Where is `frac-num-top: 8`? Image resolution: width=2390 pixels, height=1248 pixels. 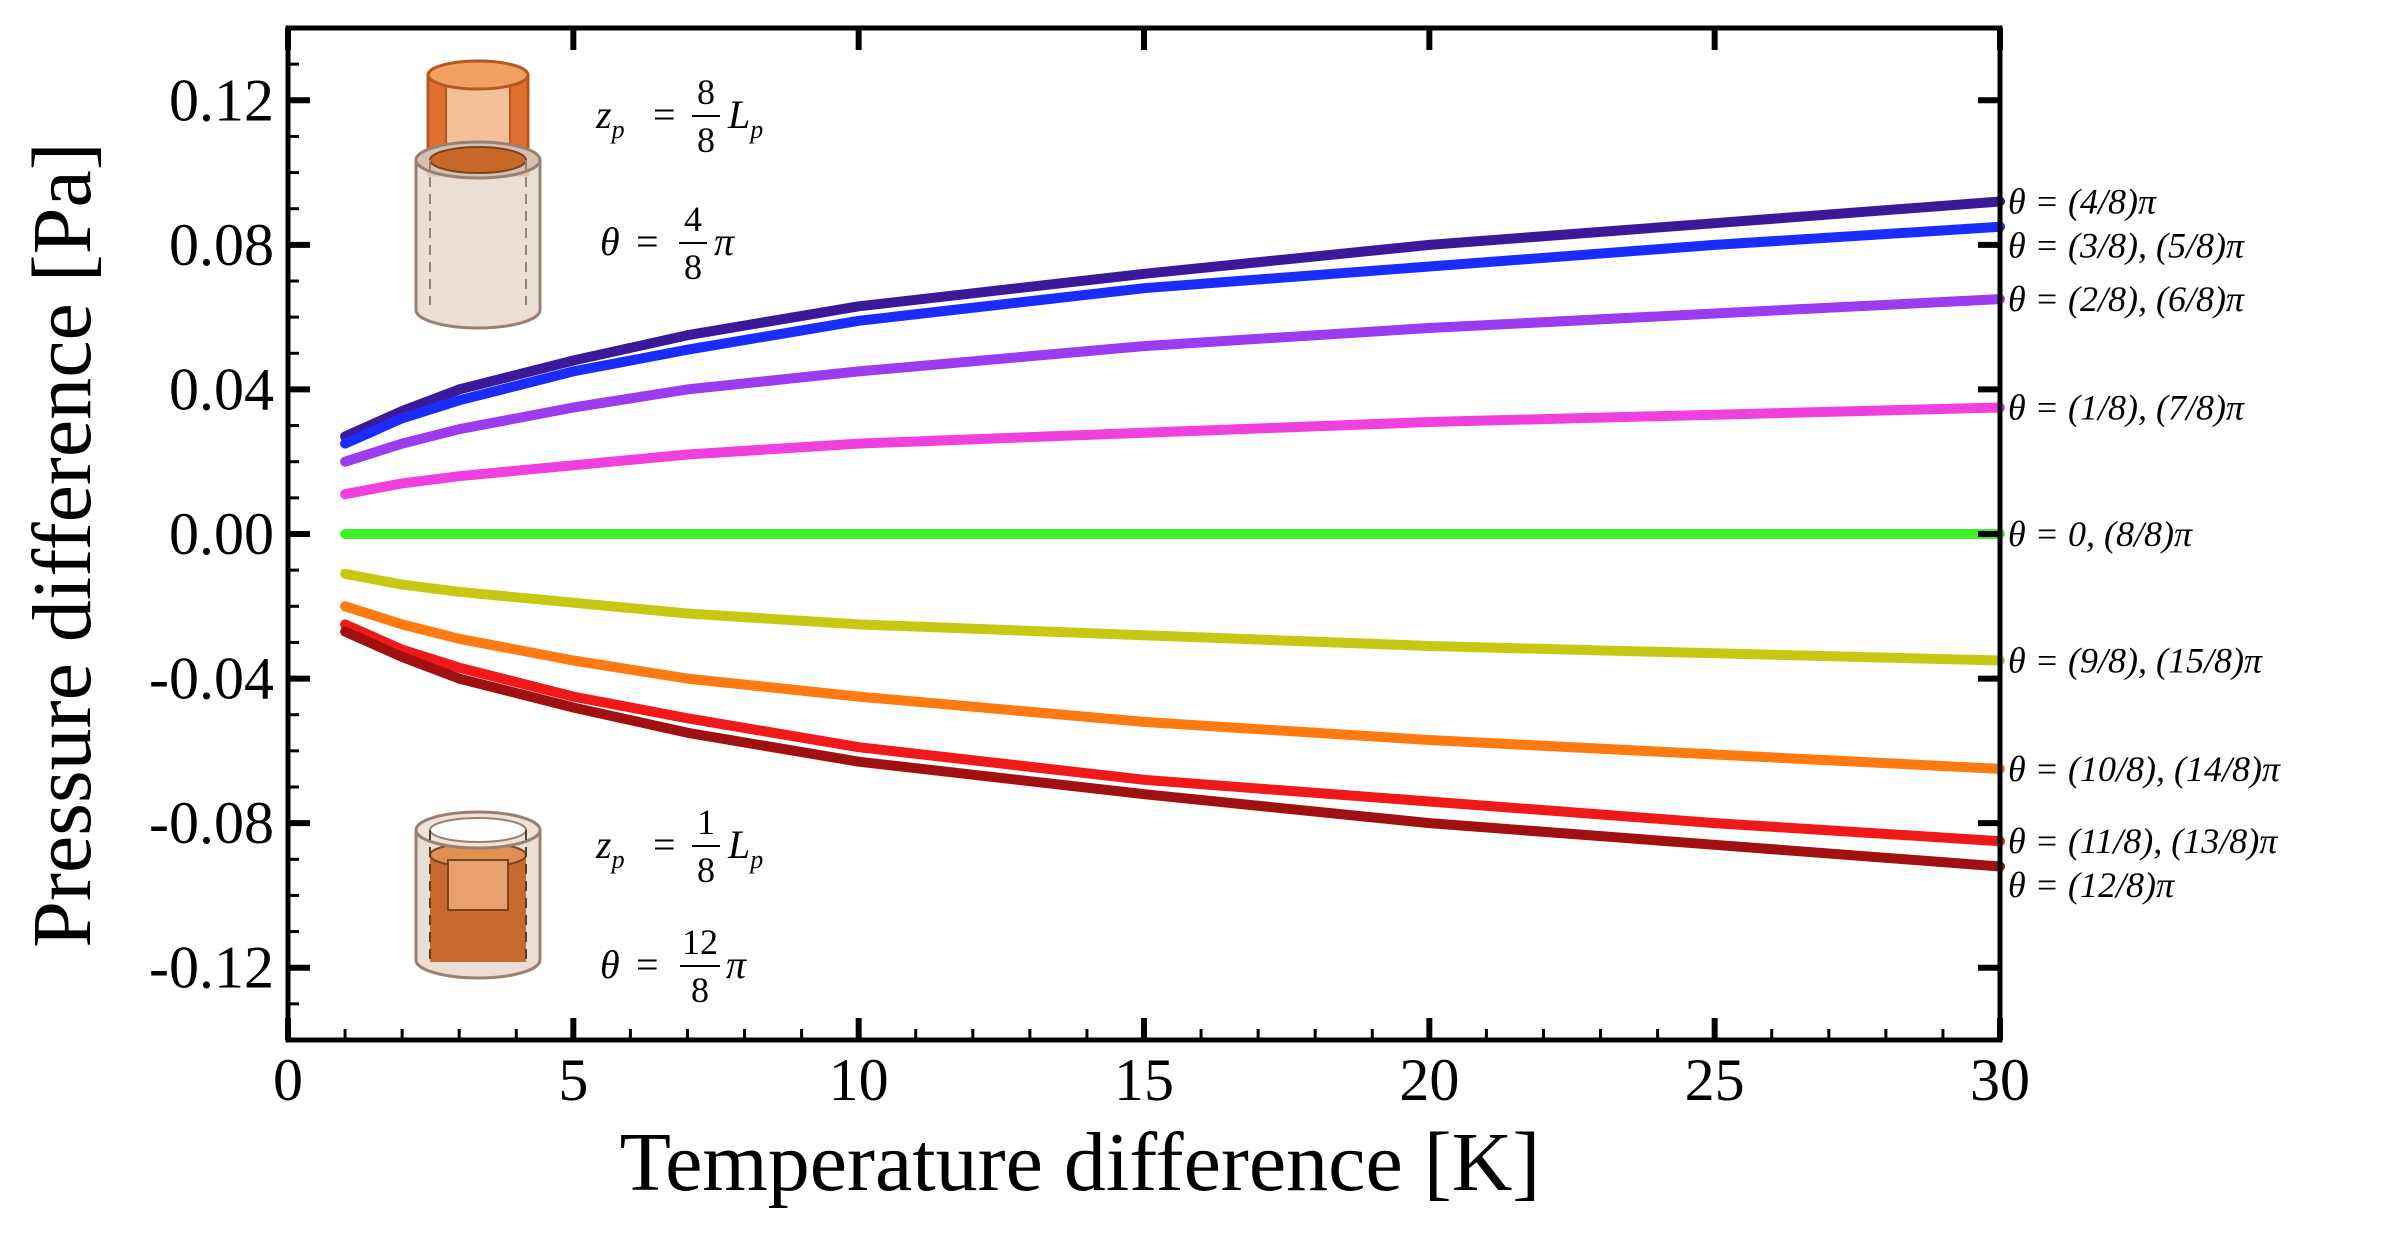
frac-num-top: 8 is located at coordinates (706, 92).